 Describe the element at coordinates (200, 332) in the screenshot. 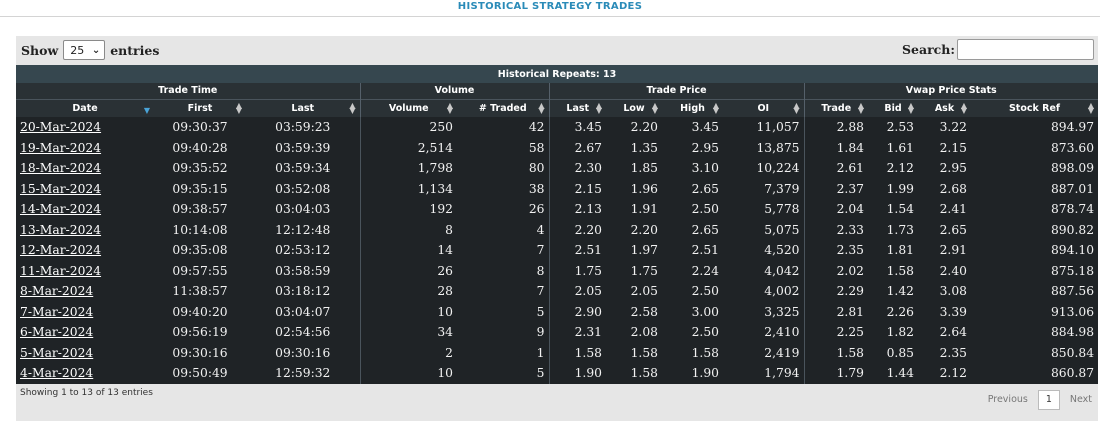

I see `cell-first: 09:56:19` at that location.